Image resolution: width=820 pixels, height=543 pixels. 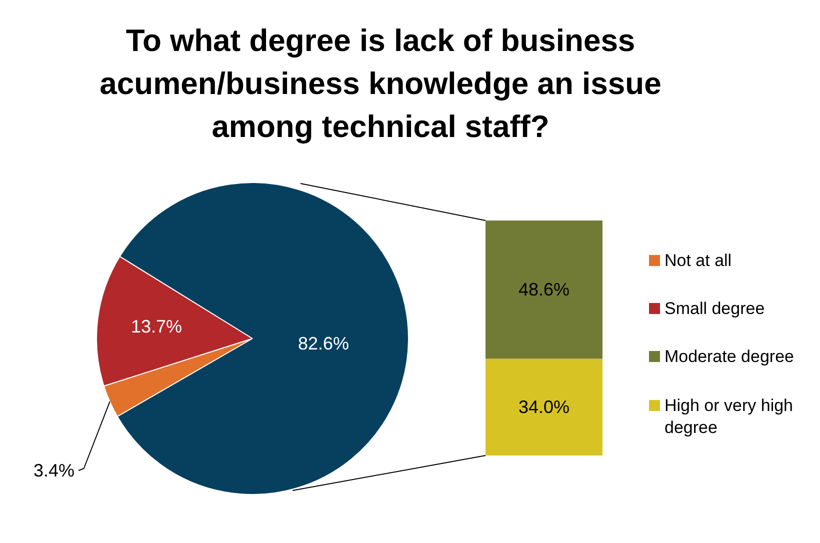 I want to click on data-label: 34.0%, so click(x=544, y=407).